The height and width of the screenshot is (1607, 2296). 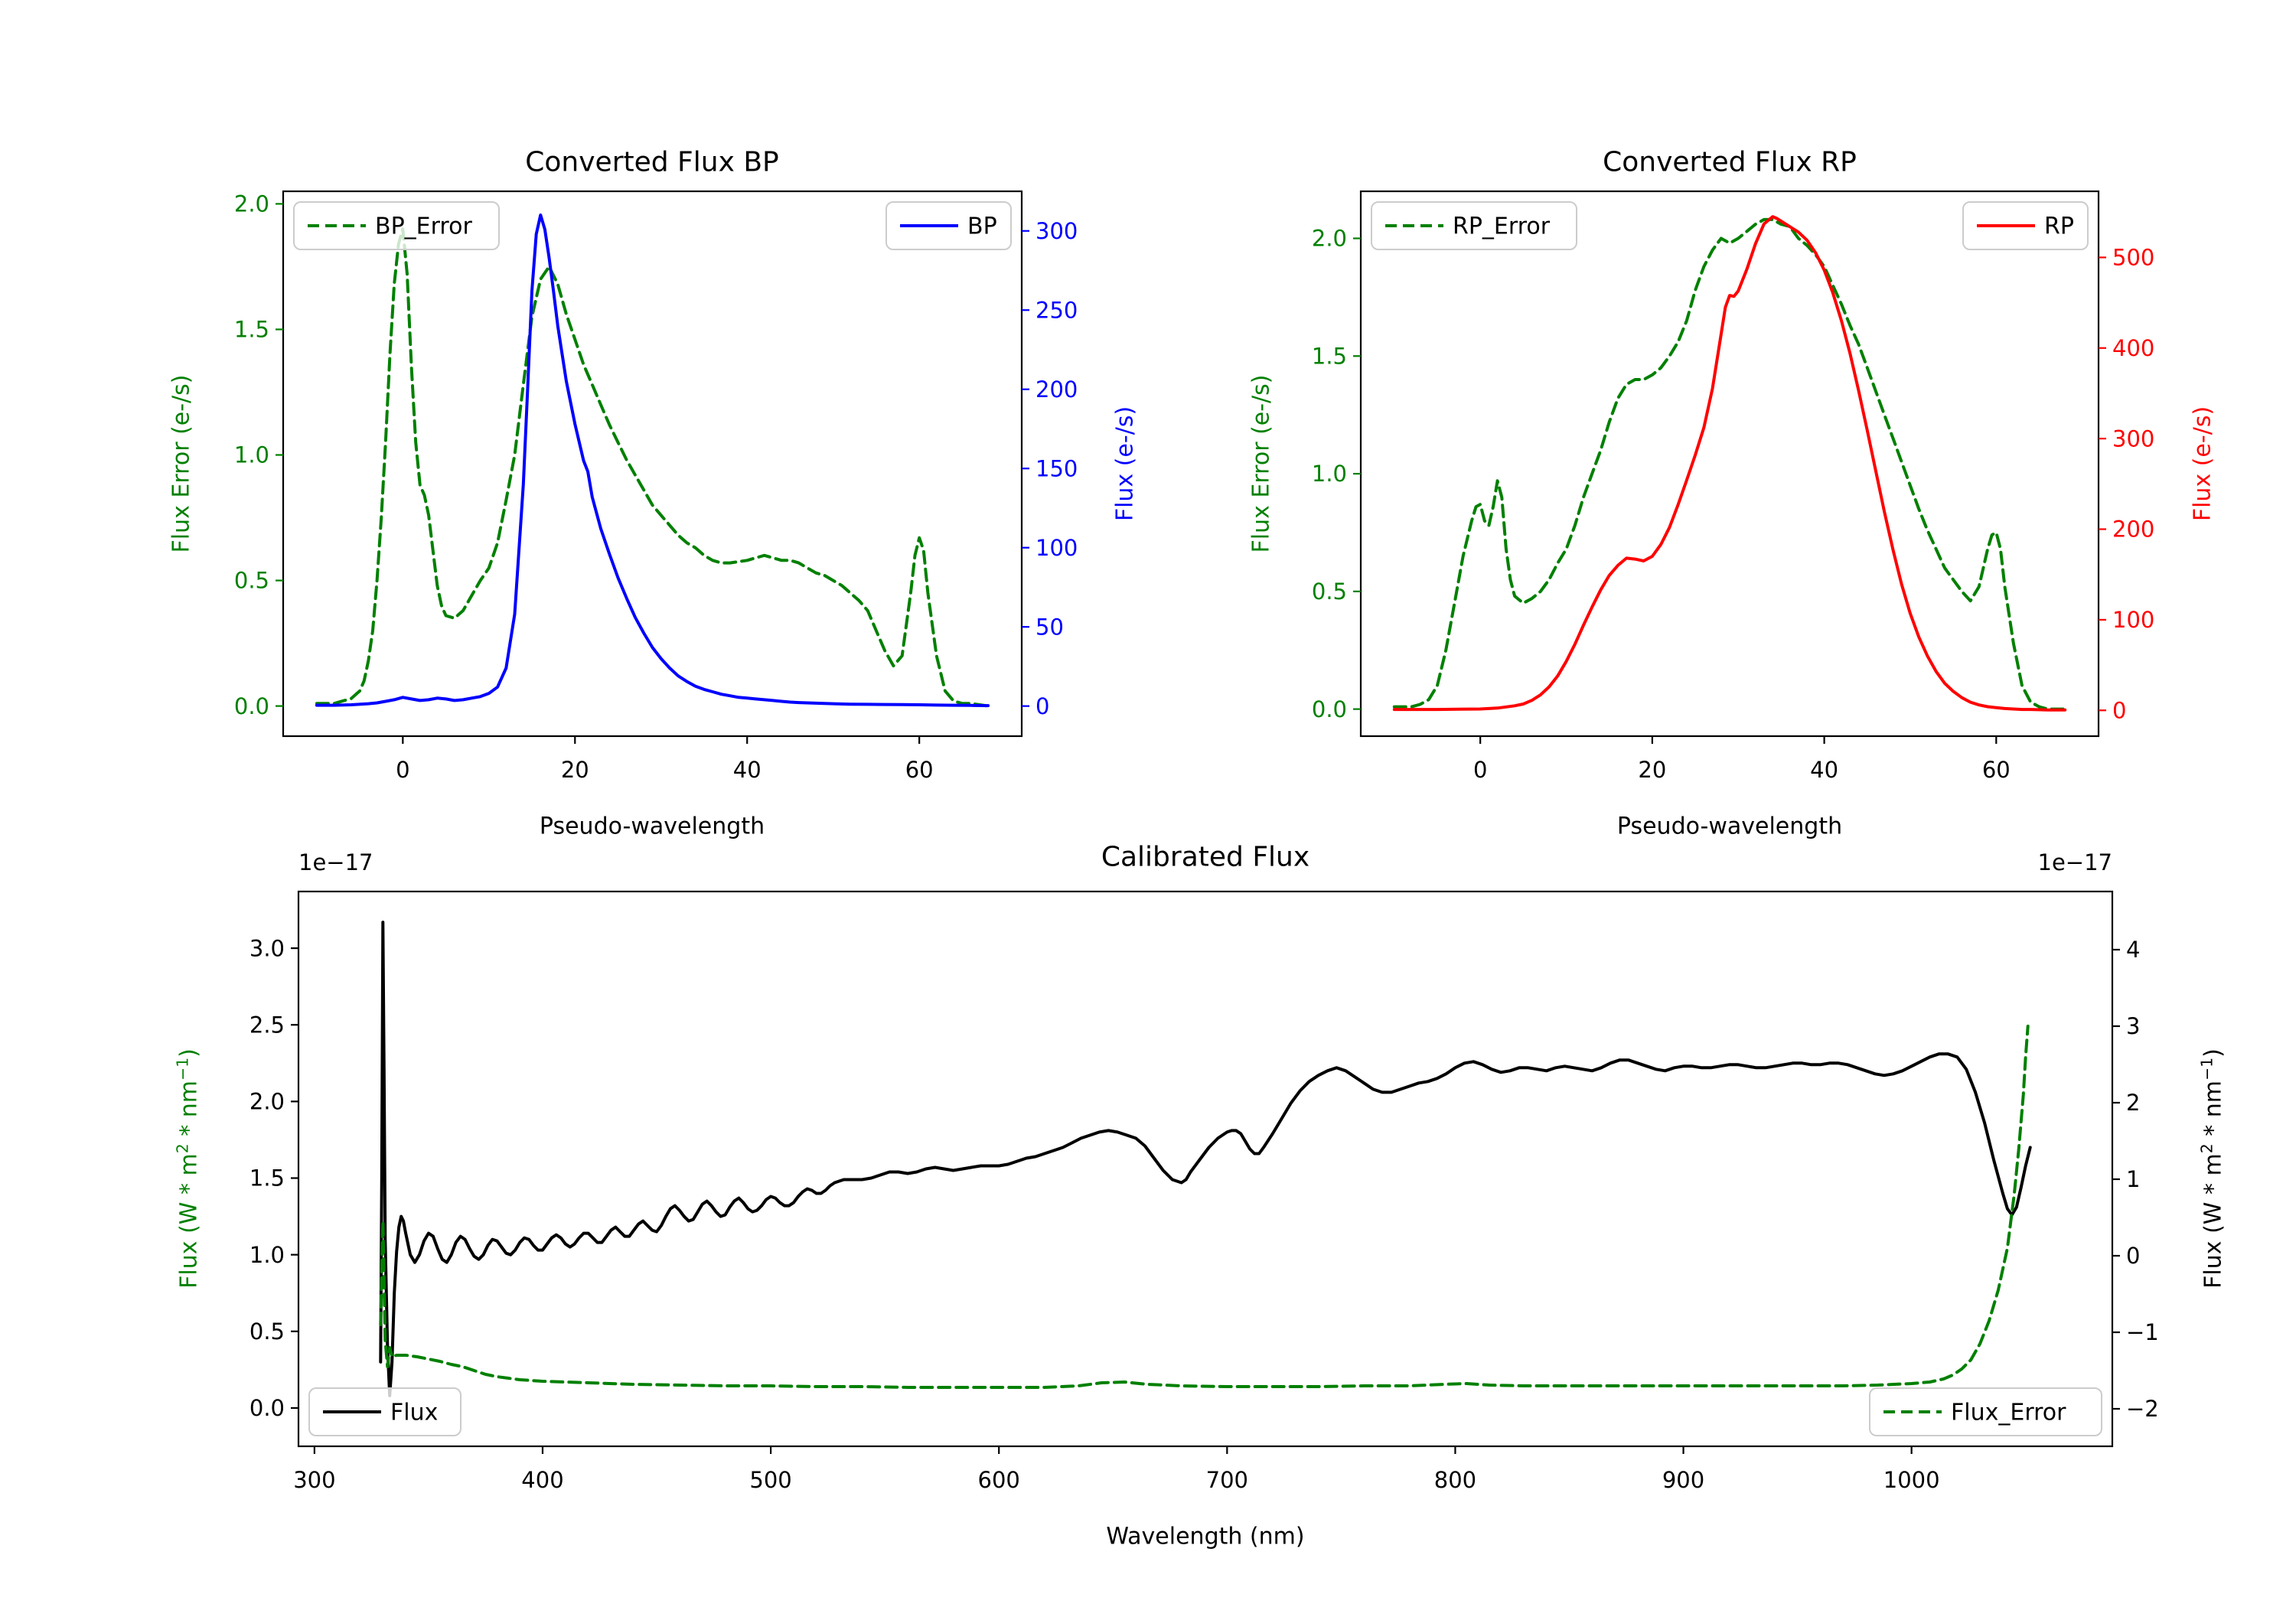 What do you see at coordinates (1056, 231) in the screenshot?
I see `bp-ytick-right-label: 300` at bounding box center [1056, 231].